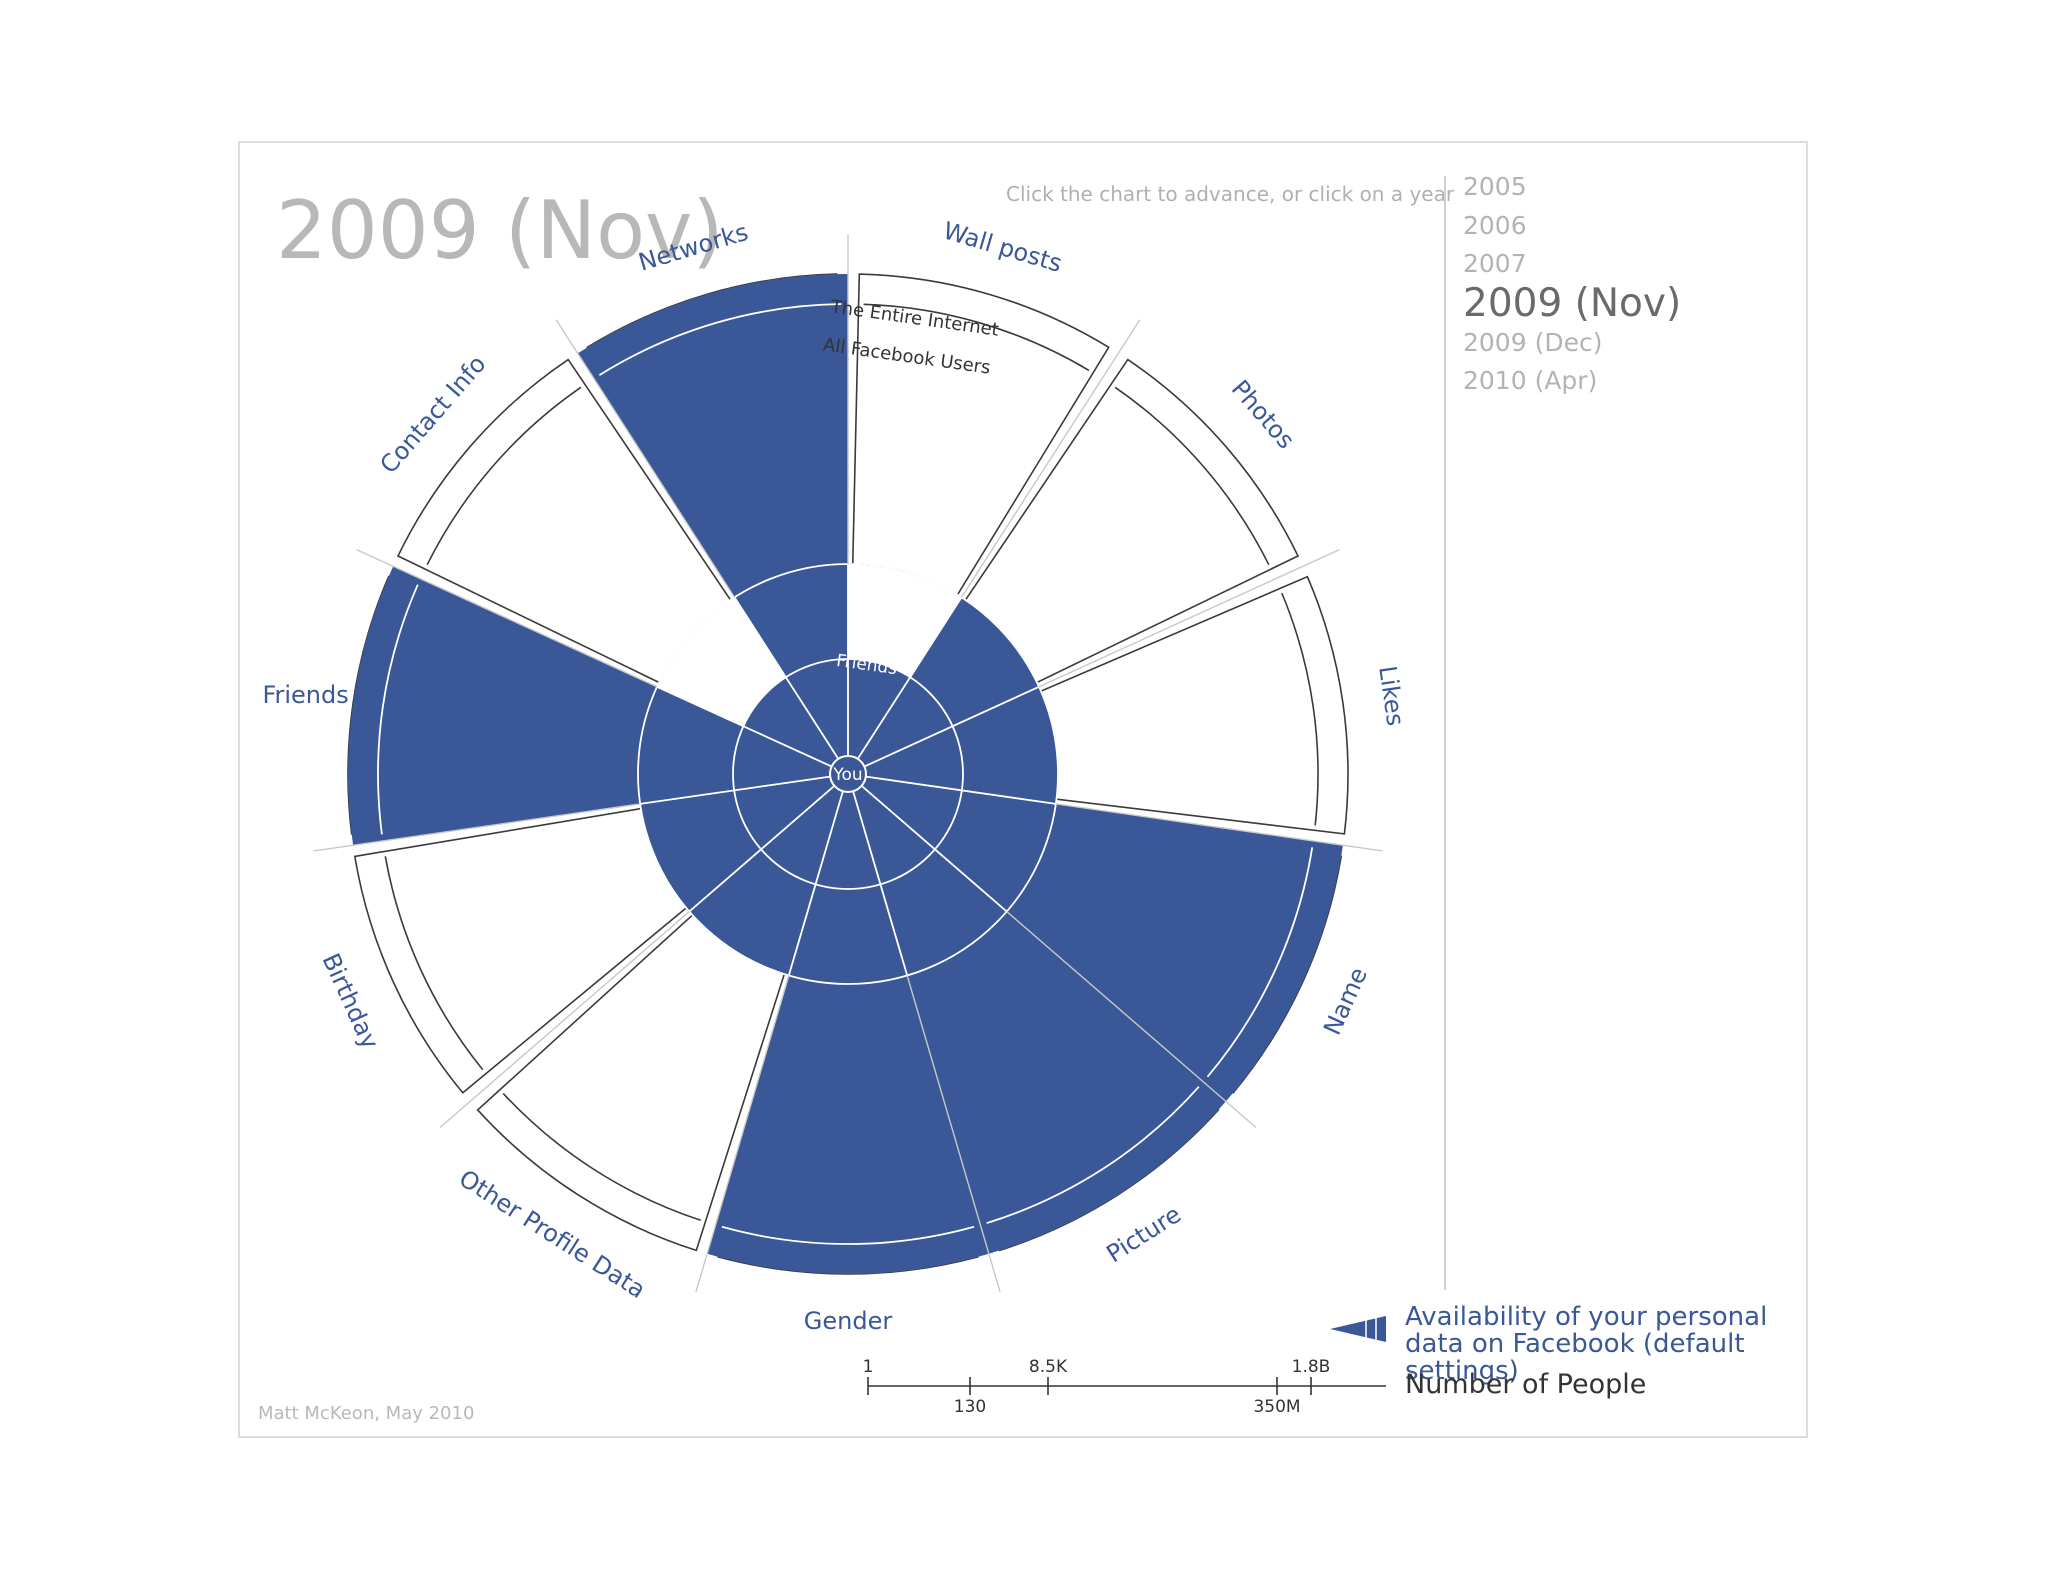  I want to click on center-node, so click(848, 774).